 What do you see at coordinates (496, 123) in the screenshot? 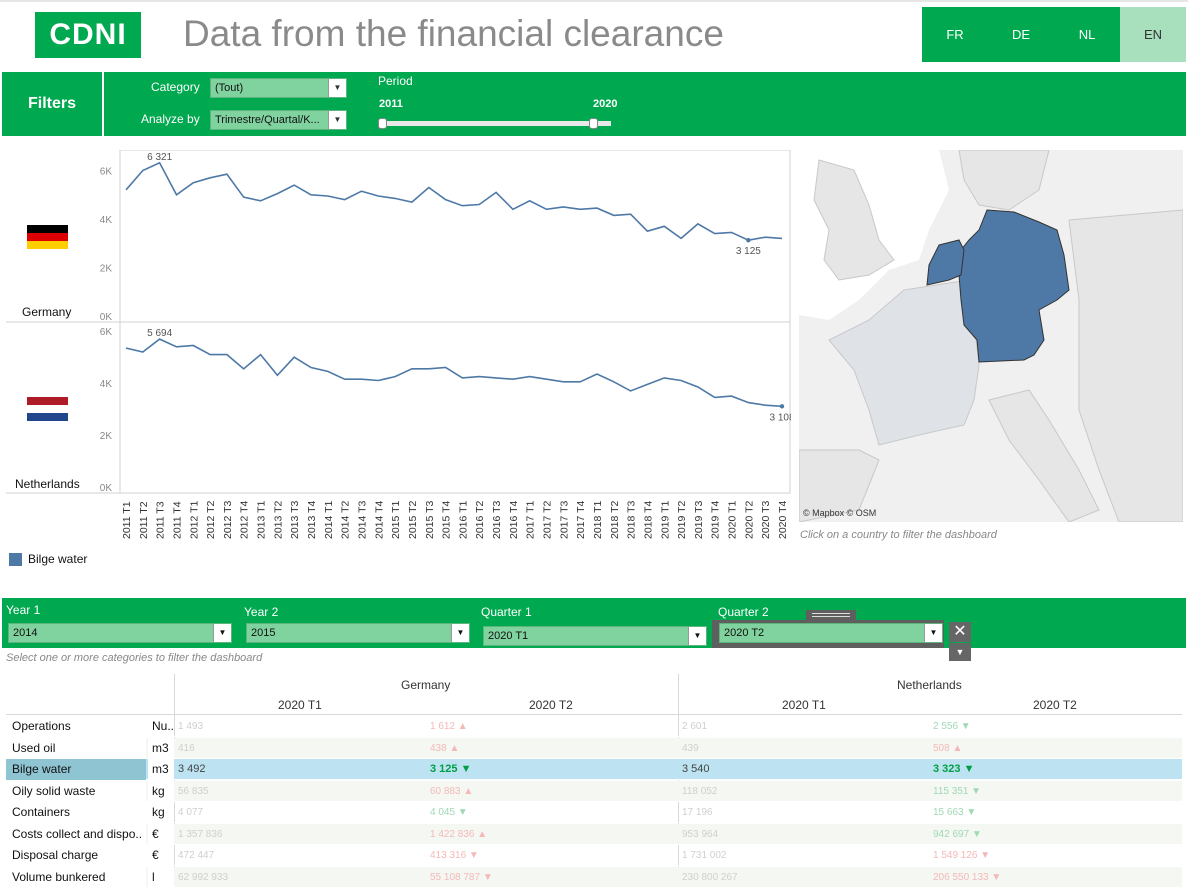
I see `period-slider-track` at bounding box center [496, 123].